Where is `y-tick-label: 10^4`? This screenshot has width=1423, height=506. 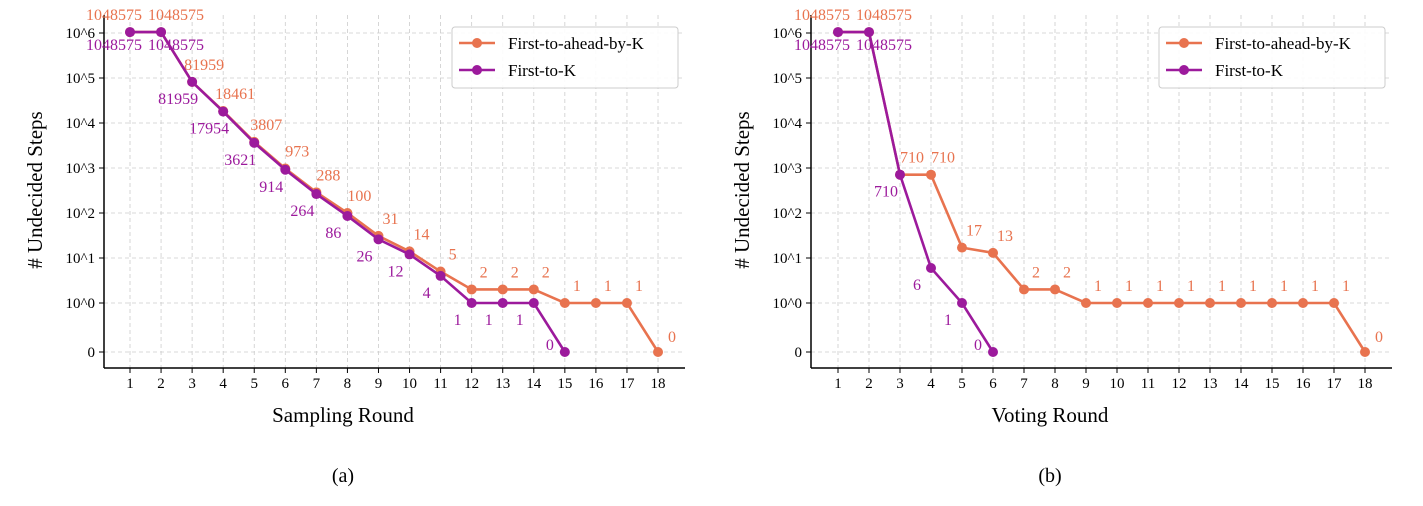 y-tick-label: 10^4 is located at coordinates (80, 124).